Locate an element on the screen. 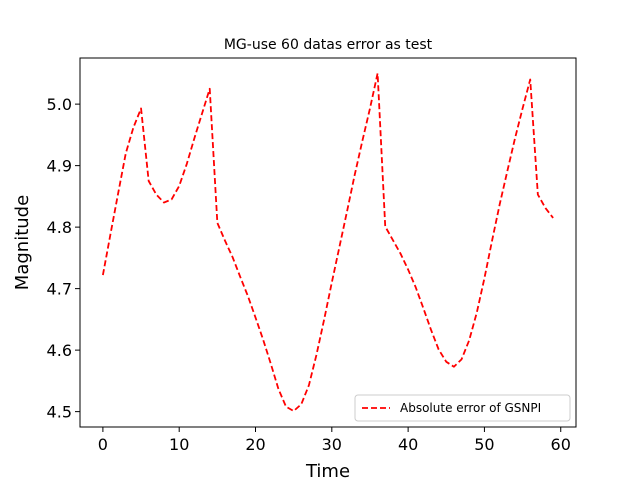  x-tick-label: 60 is located at coordinates (561, 444).